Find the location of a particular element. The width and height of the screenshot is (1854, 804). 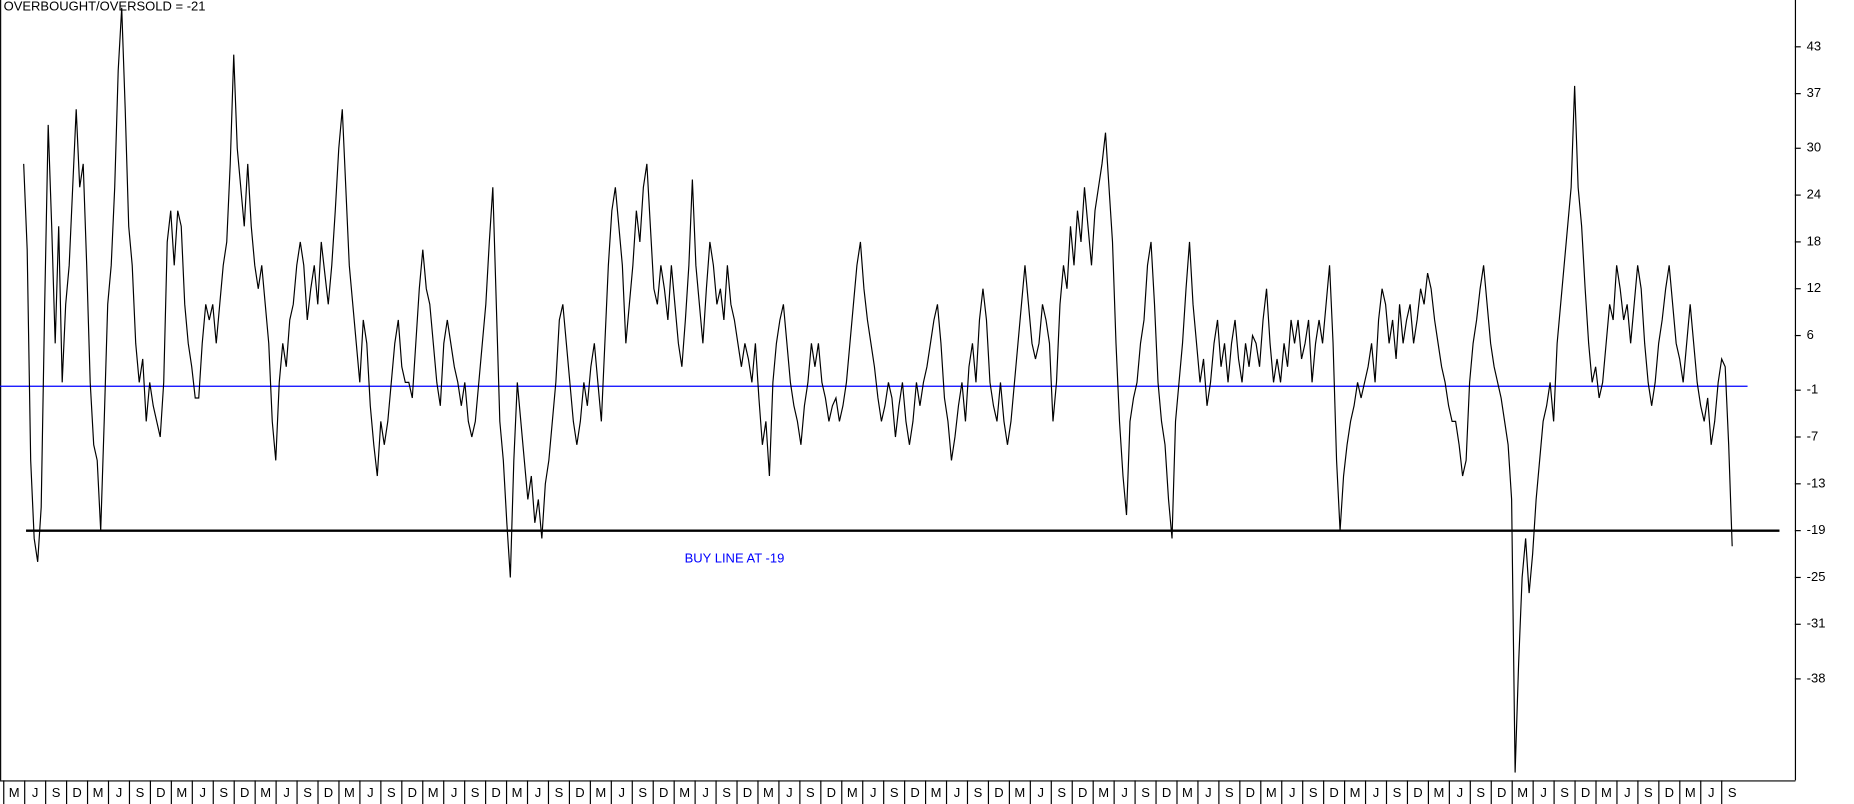

y-tick-label: -31 is located at coordinates (1816, 623).